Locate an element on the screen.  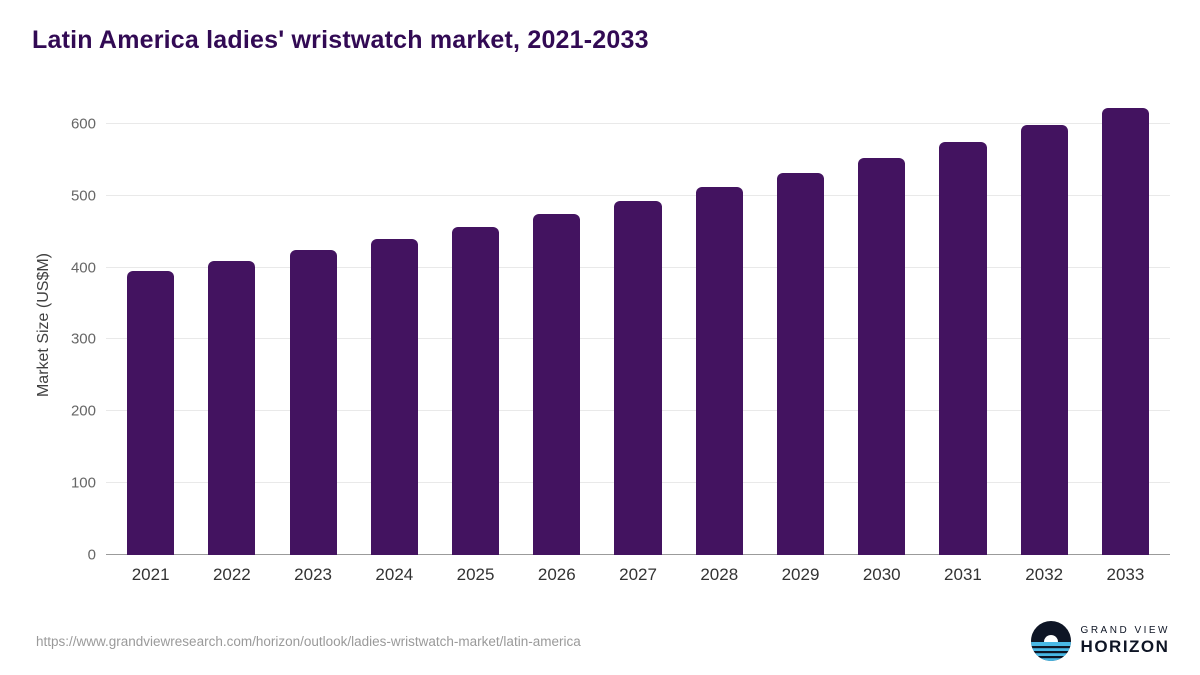
y-axis-title-text: Market Size (US$M) is located at coordinates (43, 325).